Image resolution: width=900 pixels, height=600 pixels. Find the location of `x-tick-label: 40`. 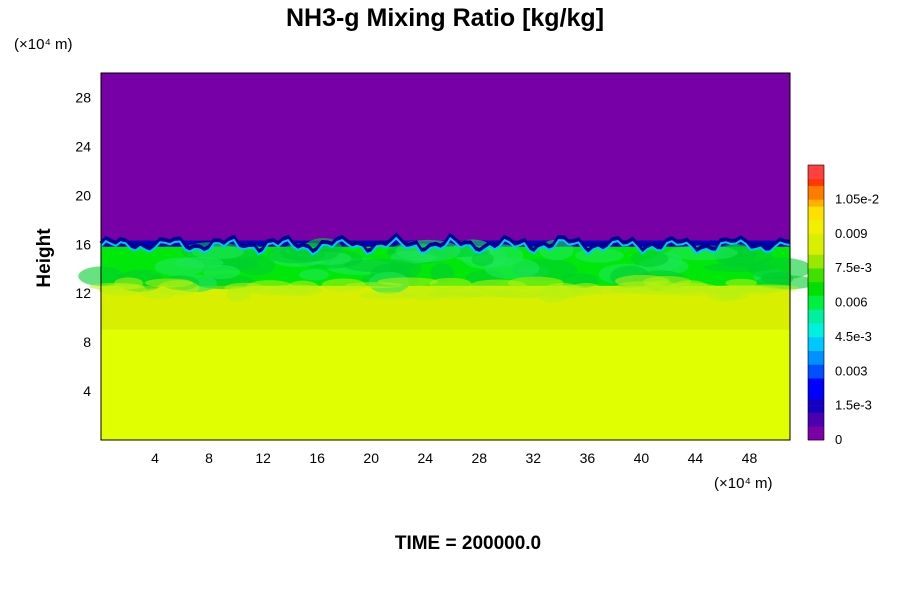

x-tick-label: 40 is located at coordinates (642, 458).